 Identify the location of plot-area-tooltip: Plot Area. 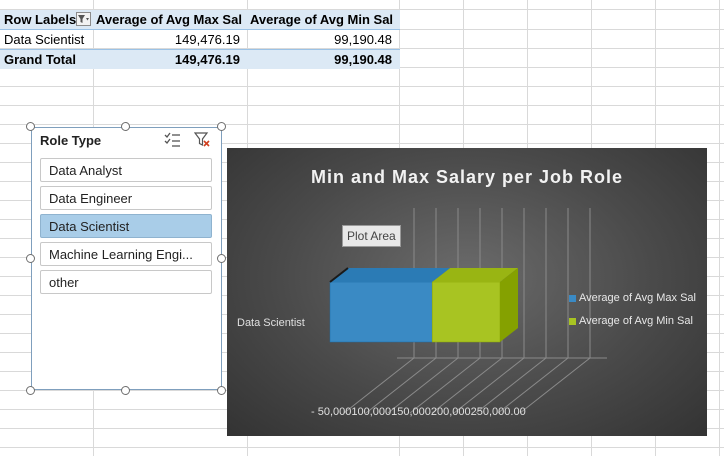
(371, 236).